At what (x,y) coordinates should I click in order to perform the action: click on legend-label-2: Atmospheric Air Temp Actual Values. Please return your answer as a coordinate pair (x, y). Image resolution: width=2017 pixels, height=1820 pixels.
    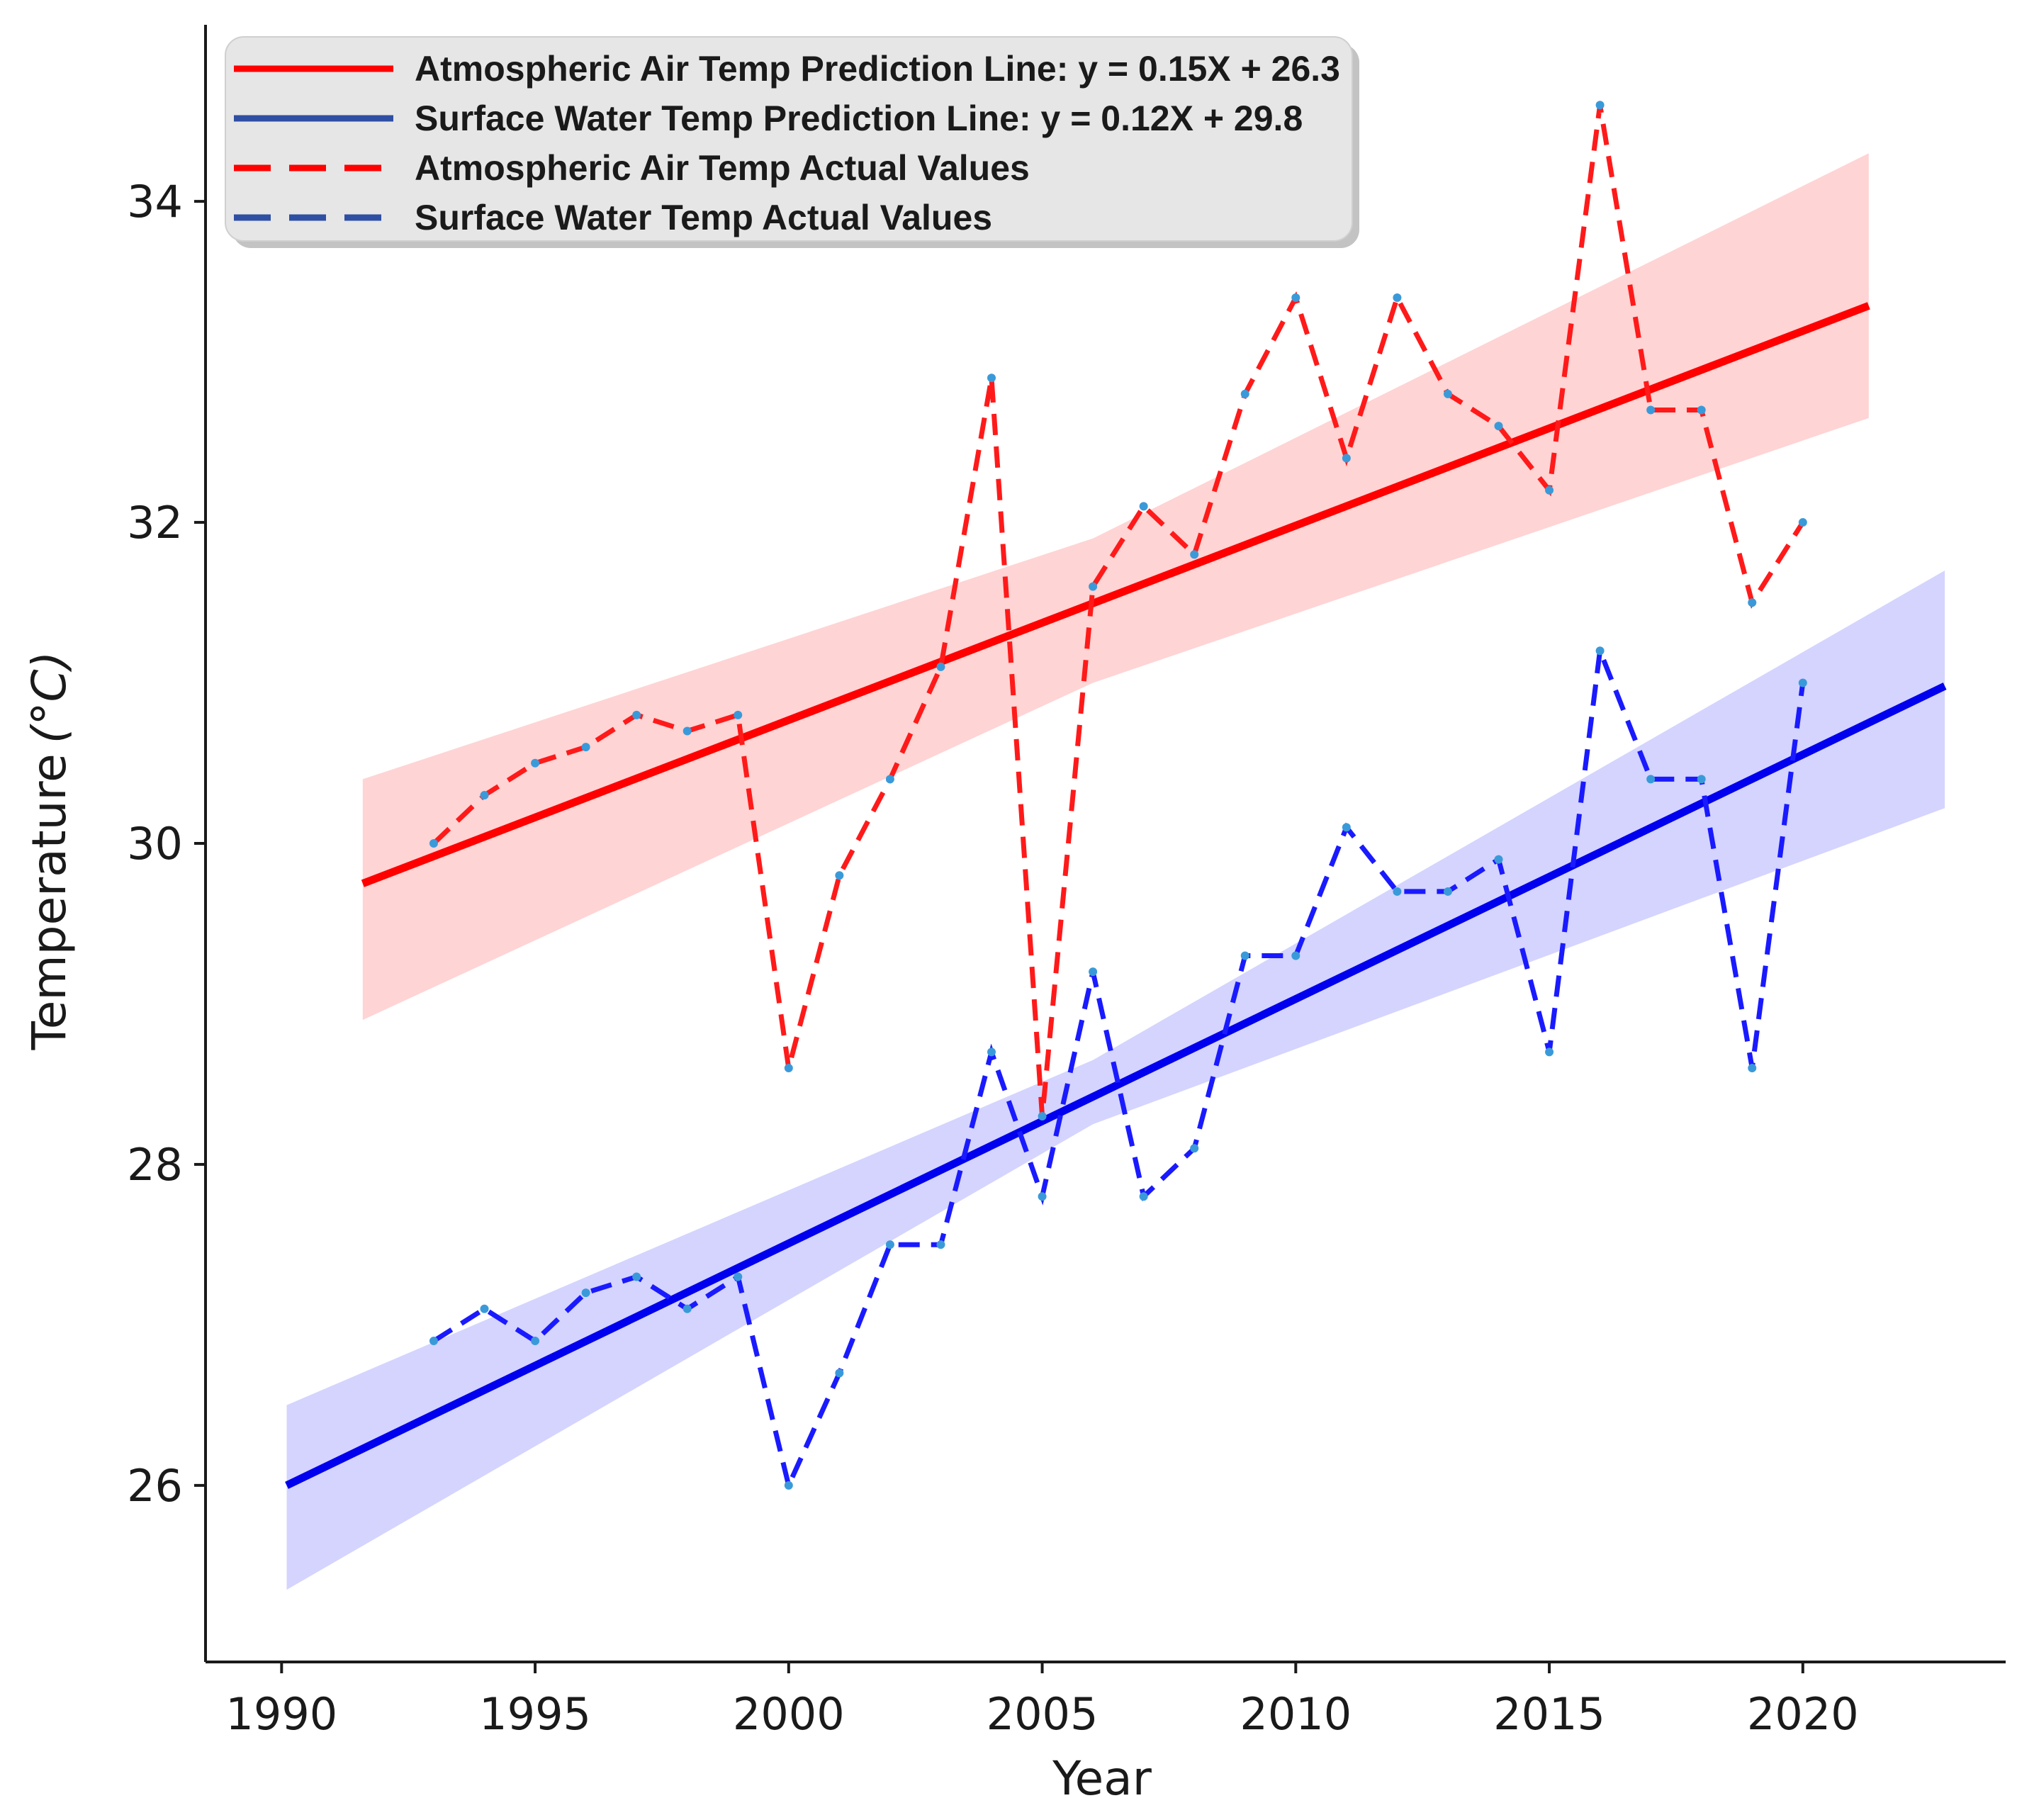
    Looking at the image, I should click on (722, 168).